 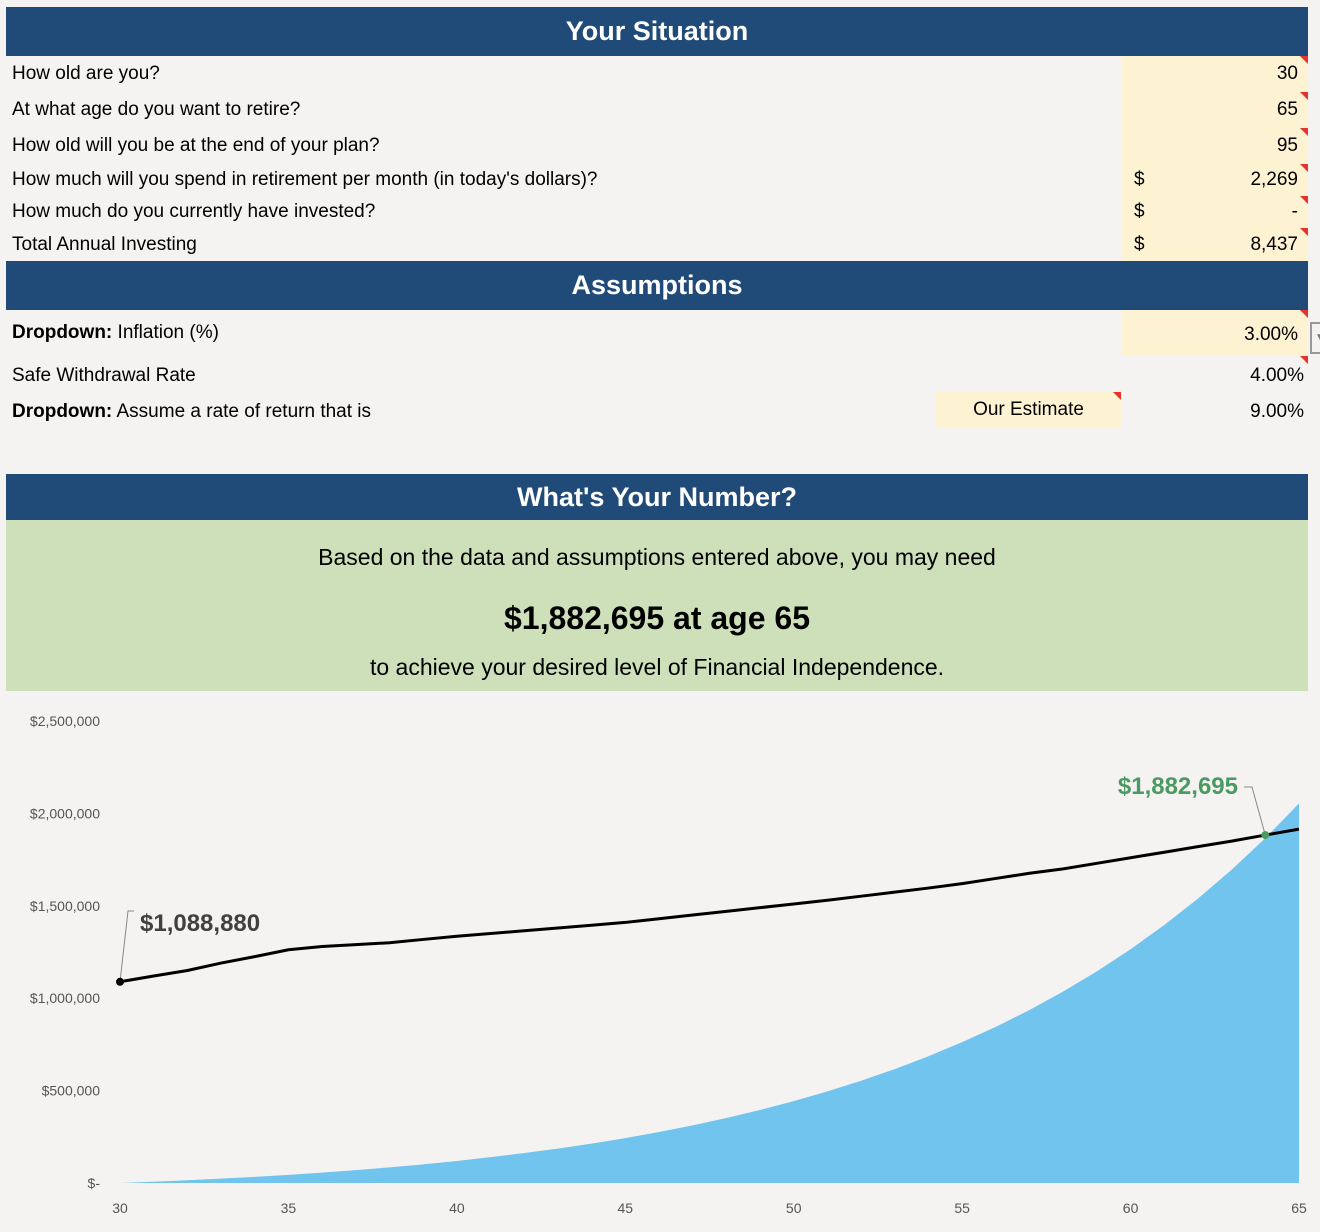 I want to click on number-header: What's Your Number?, so click(x=657, y=497).